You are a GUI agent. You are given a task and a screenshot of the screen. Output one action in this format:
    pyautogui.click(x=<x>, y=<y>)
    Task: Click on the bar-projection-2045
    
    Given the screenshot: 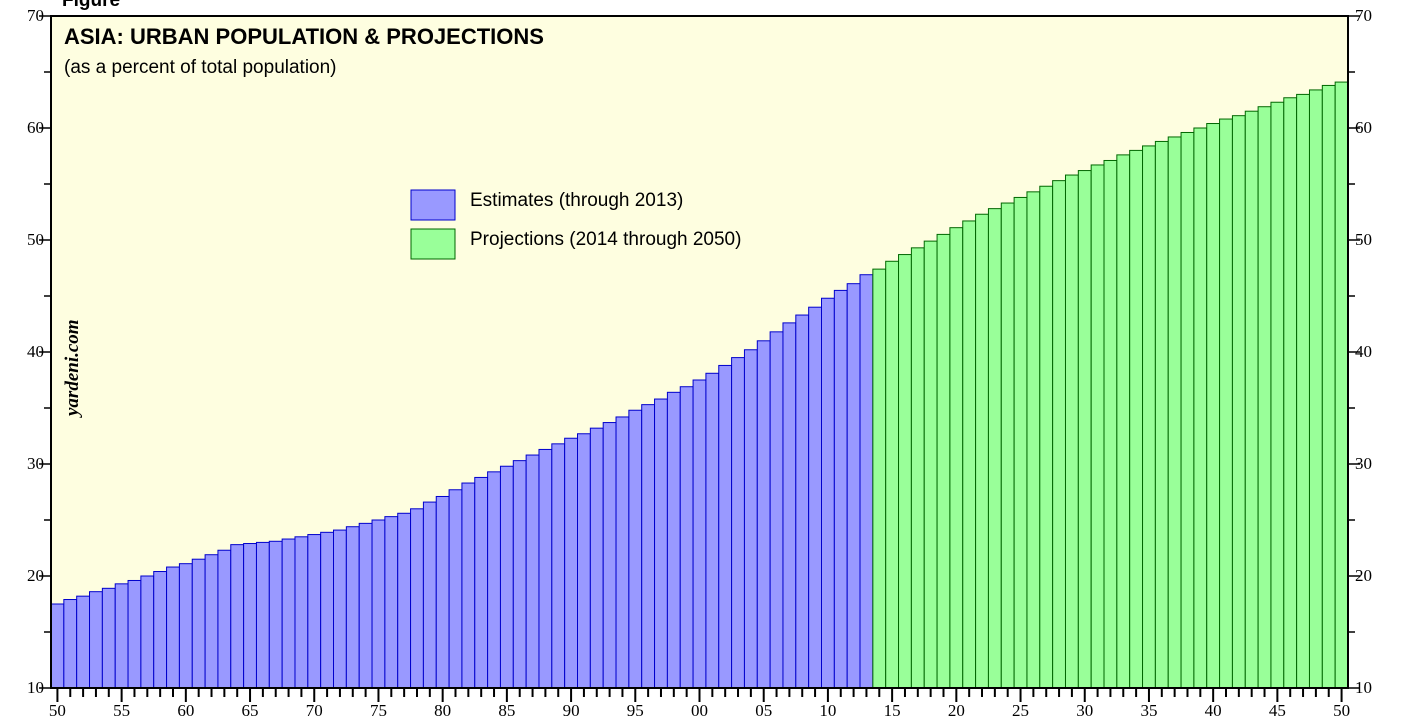 What is the action you would take?
    pyautogui.click(x=1277, y=395)
    